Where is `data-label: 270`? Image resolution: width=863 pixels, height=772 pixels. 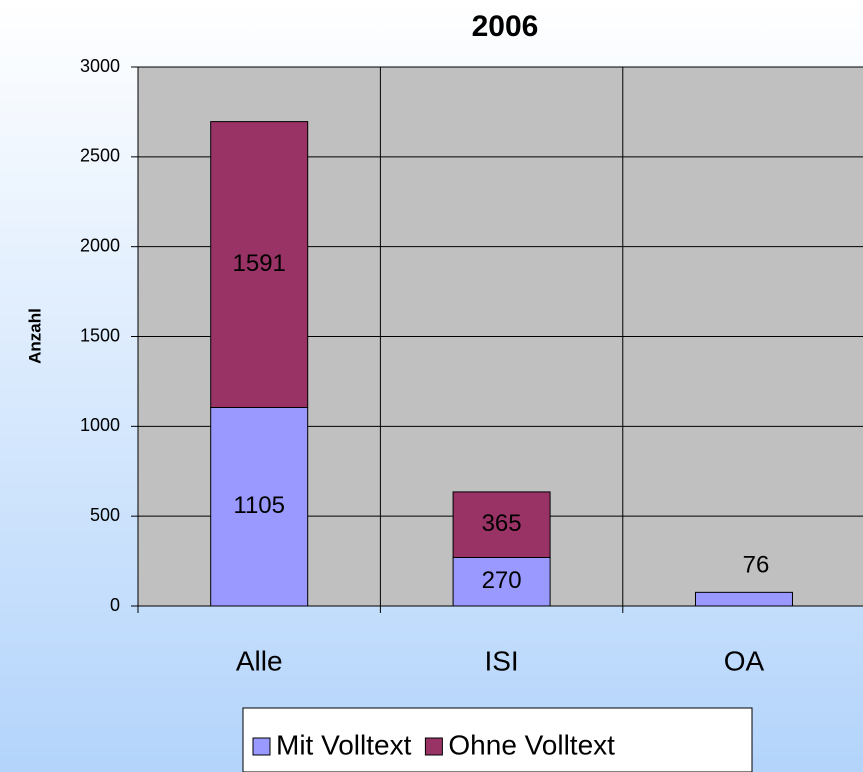 data-label: 270 is located at coordinates (502, 580).